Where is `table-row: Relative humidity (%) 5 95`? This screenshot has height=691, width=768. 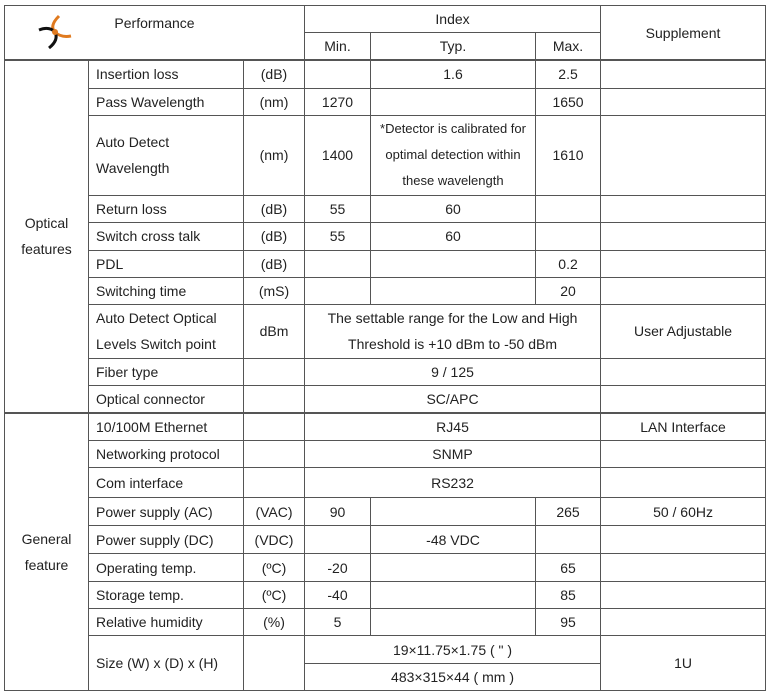
table-row: Relative humidity (%) 5 95 is located at coordinates (386, 622).